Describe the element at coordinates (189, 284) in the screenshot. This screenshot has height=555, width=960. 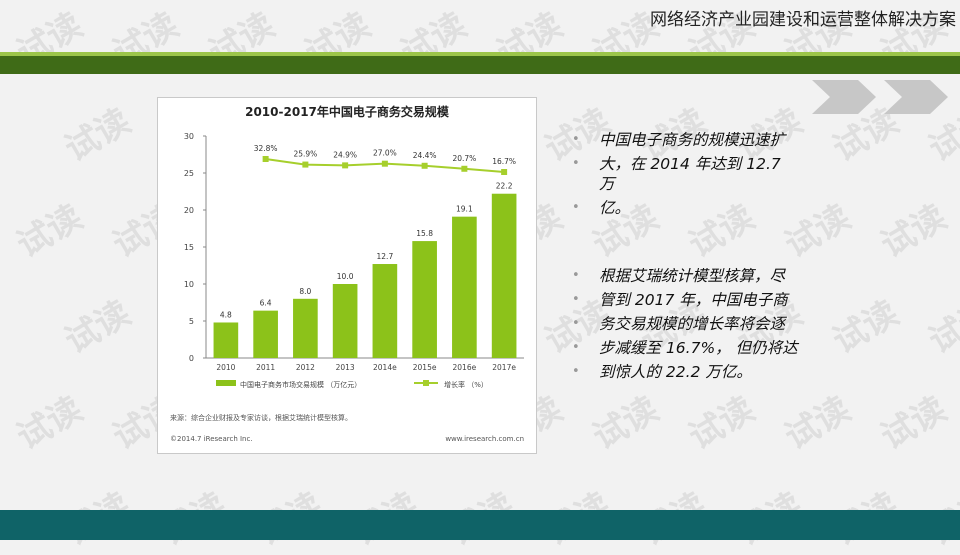
I see `y-tick-label: 10` at that location.